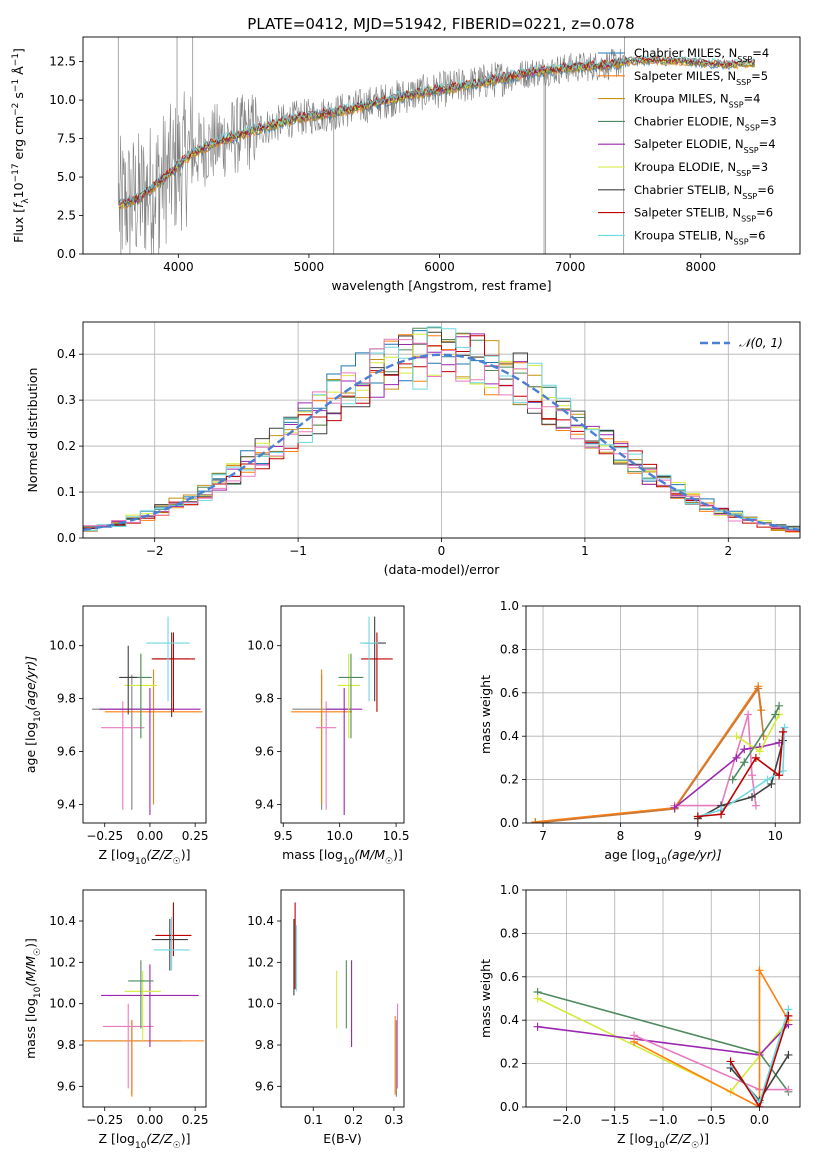 This screenshot has height=1170, width=819. What do you see at coordinates (283, 836) in the screenshot?
I see `x-tick-label: 9.5` at bounding box center [283, 836].